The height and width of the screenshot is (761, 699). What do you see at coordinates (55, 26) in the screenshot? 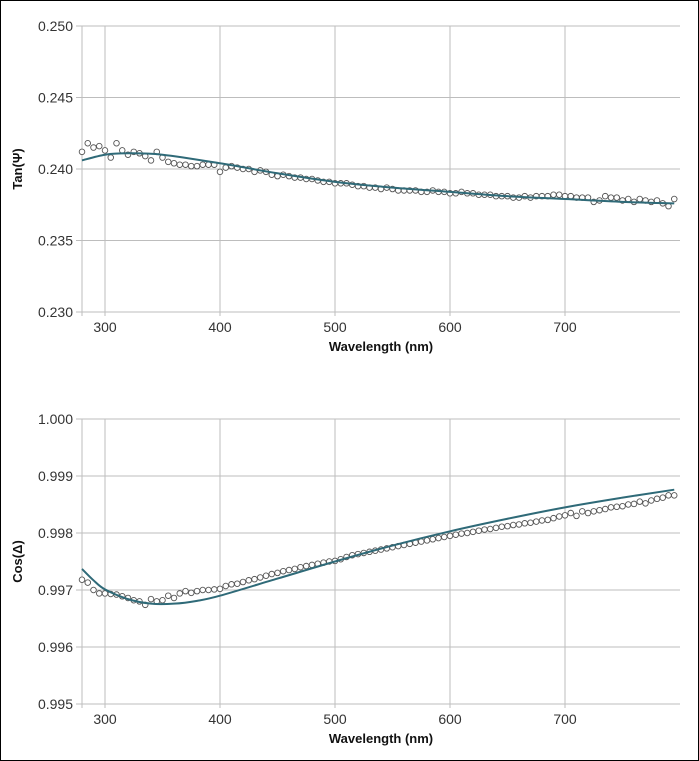
I see `y-tick-label: 0.250` at bounding box center [55, 26].